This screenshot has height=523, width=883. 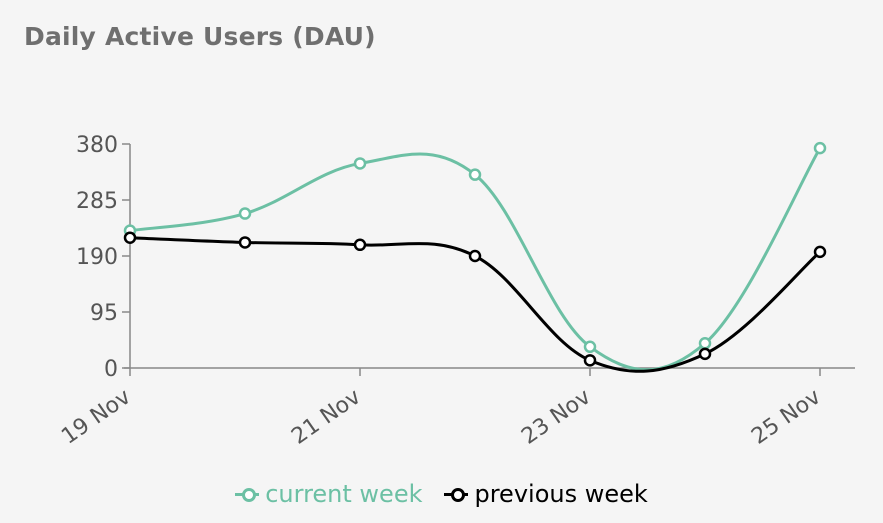 What do you see at coordinates (556, 416) in the screenshot?
I see `x-tick-label: 23 Nov` at bounding box center [556, 416].